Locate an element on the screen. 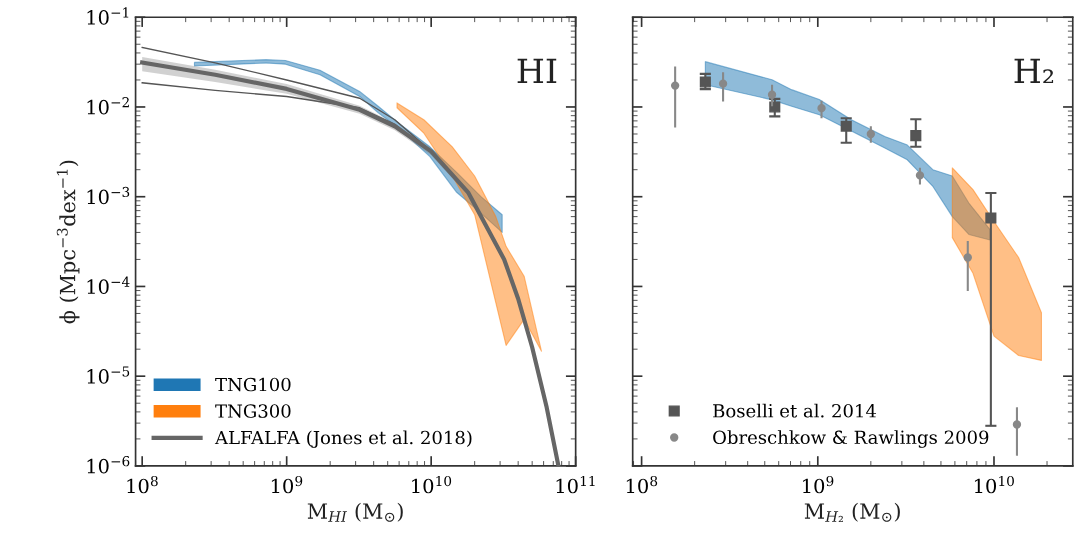  annotation: H₂ is located at coordinates (1034, 71).